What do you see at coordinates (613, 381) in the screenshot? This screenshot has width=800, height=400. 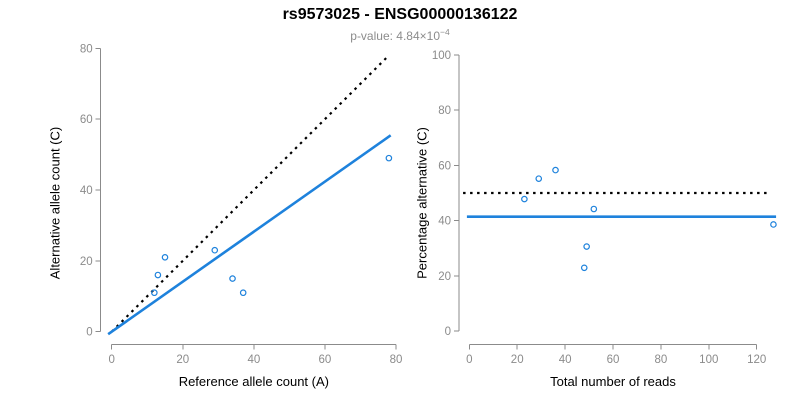 I see `x-axis-title: Total number of reads` at bounding box center [613, 381].